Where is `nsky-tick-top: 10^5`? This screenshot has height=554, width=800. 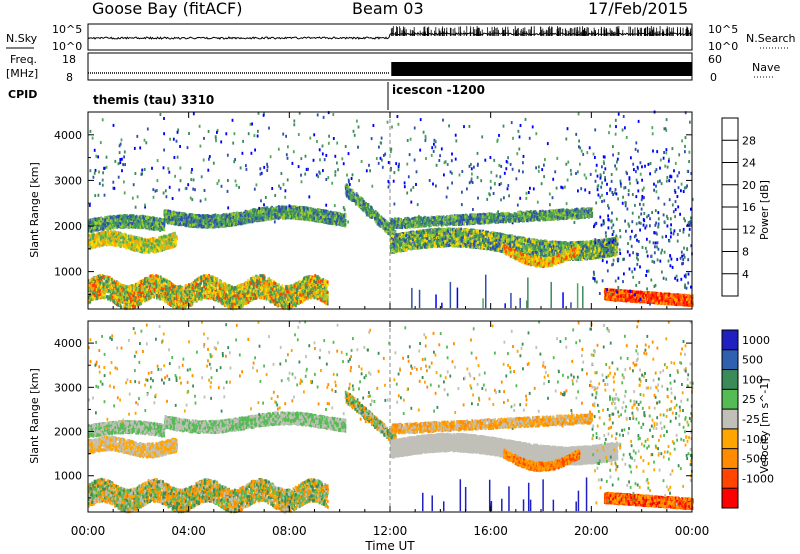
nsky-tick-top: 10^5 is located at coordinates (67, 29).